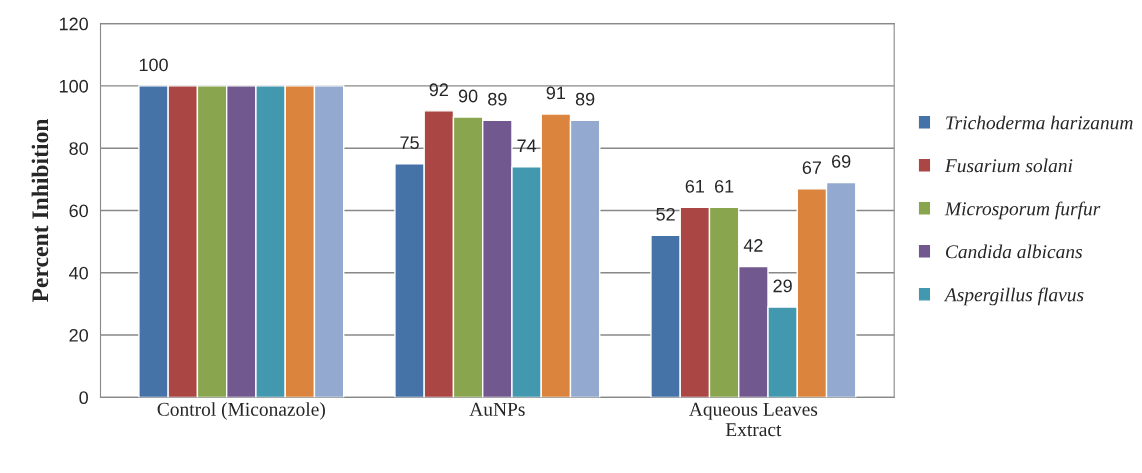 The image size is (1142, 473). I want to click on y-tick-label: 20, so click(78, 335).